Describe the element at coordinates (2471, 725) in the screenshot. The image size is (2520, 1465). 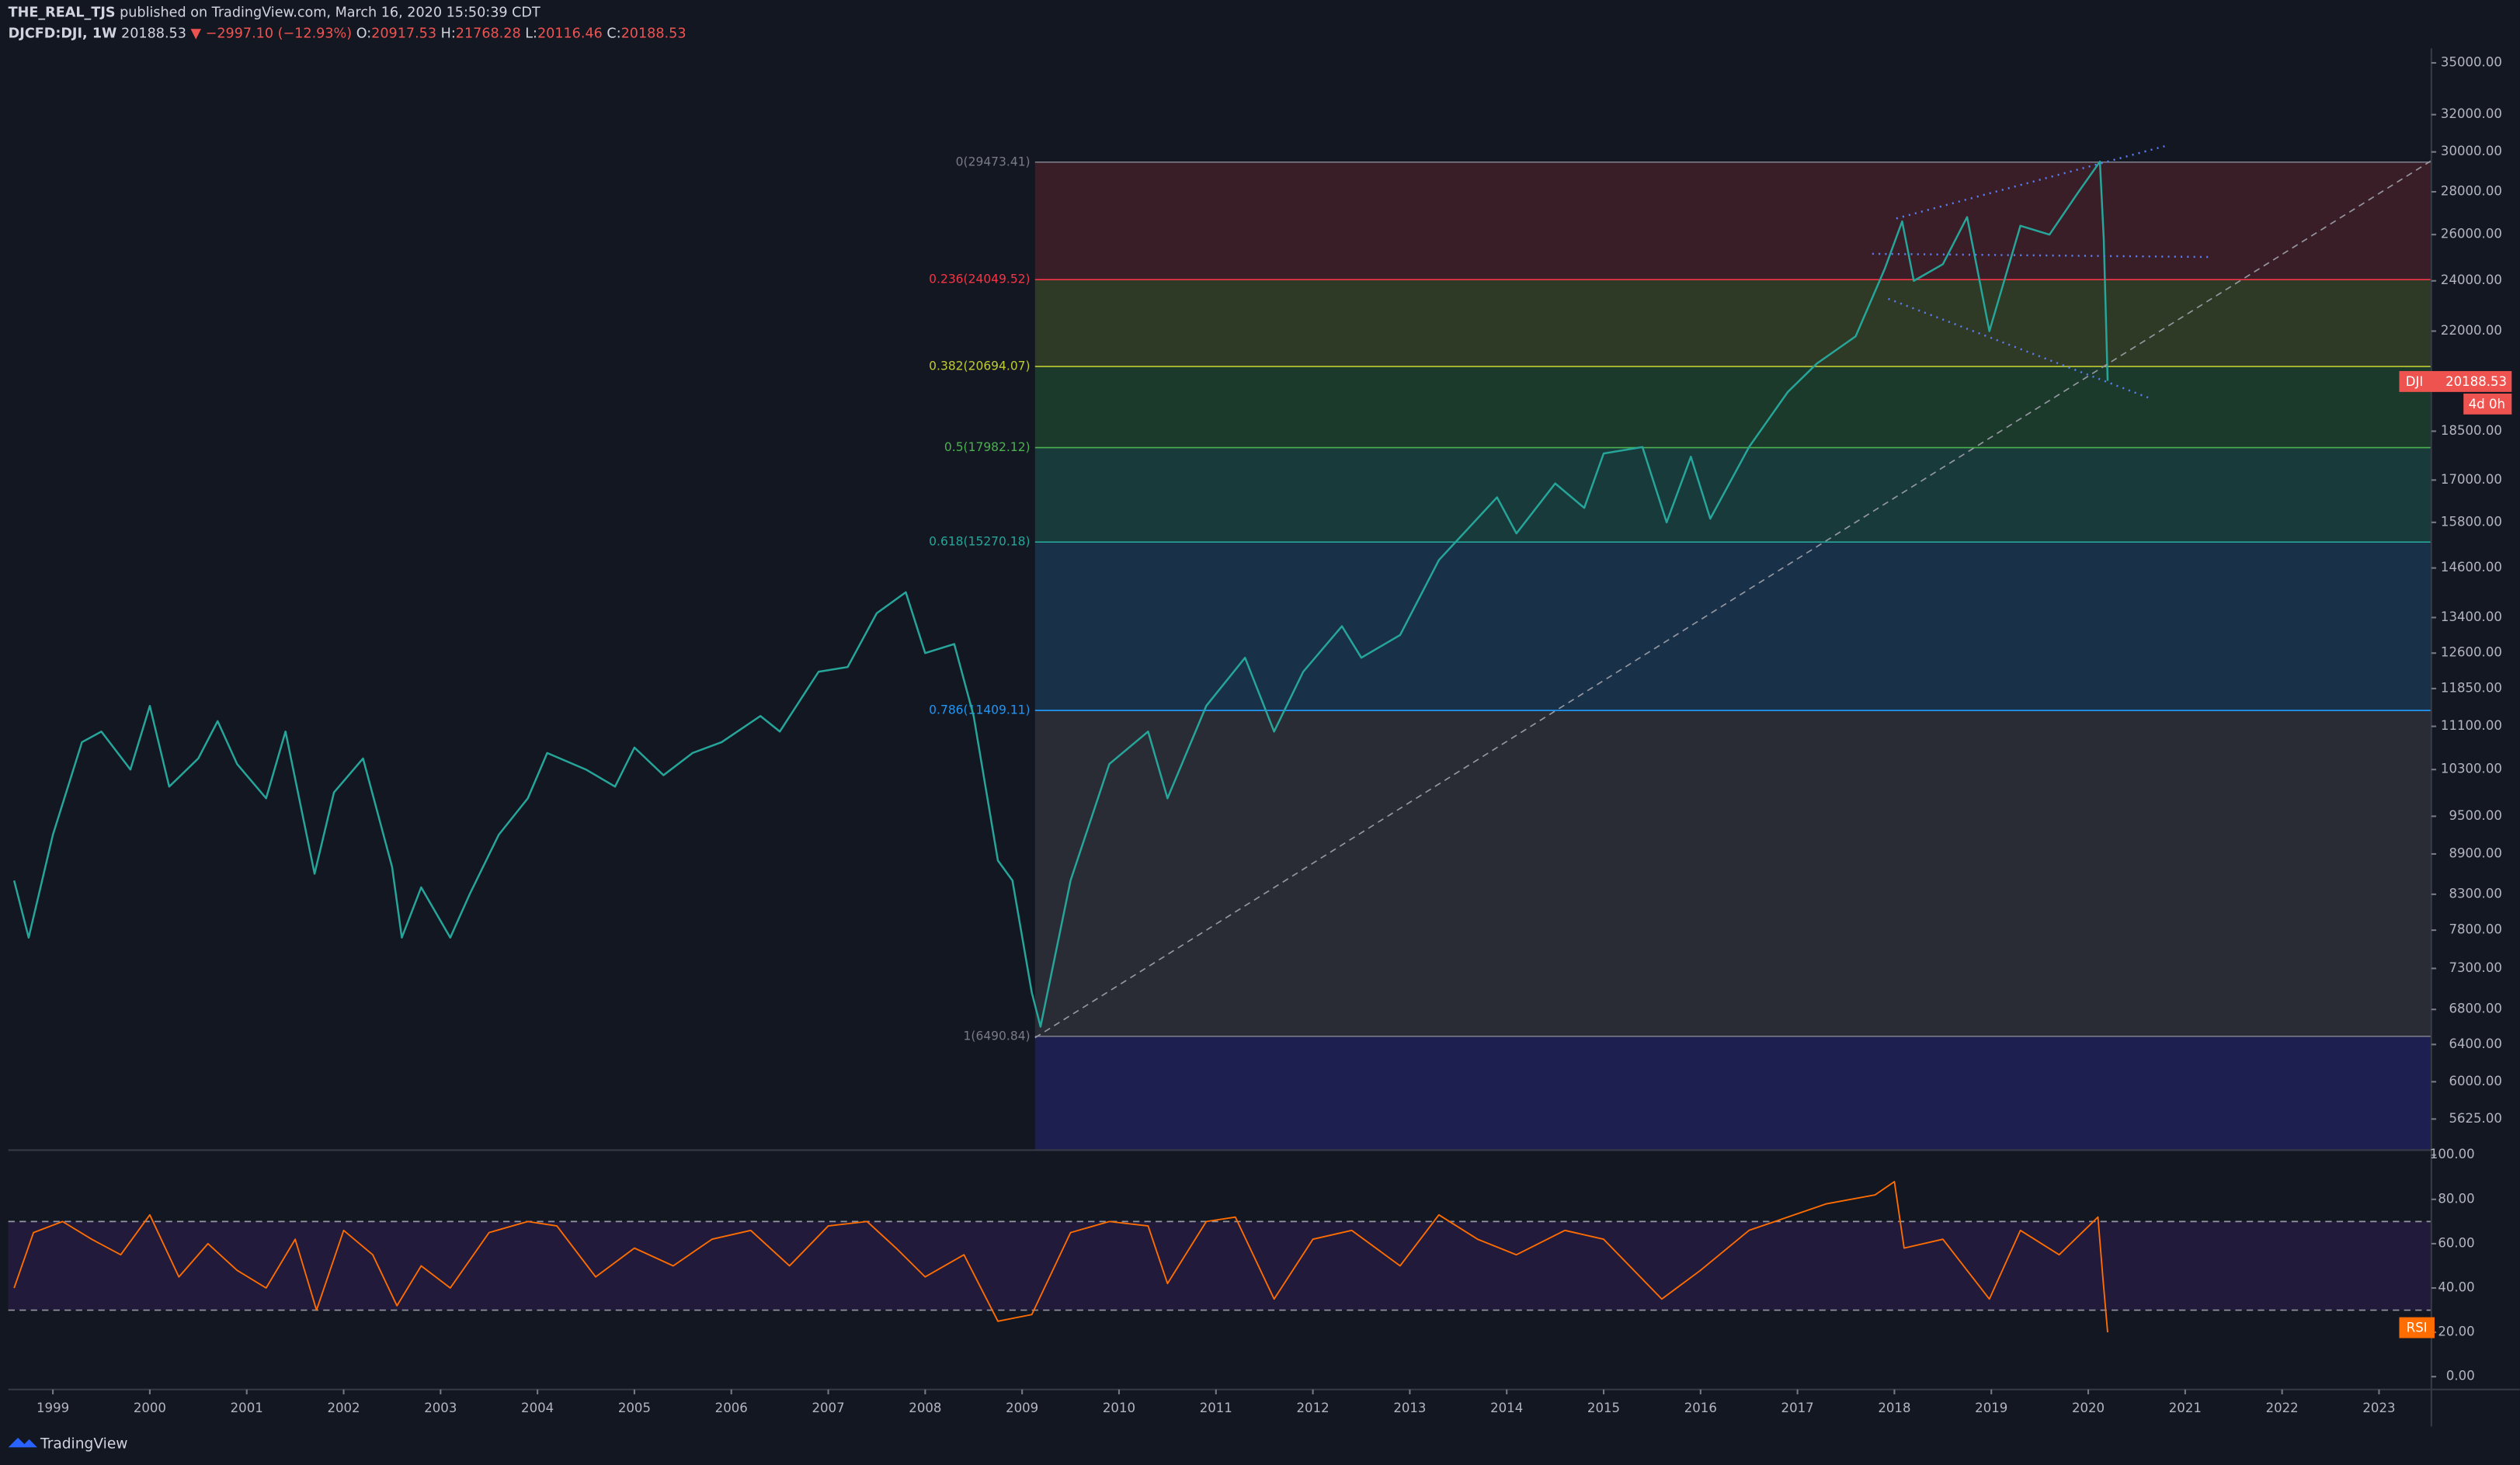
I see `y-tick-label: 11100.00` at that location.